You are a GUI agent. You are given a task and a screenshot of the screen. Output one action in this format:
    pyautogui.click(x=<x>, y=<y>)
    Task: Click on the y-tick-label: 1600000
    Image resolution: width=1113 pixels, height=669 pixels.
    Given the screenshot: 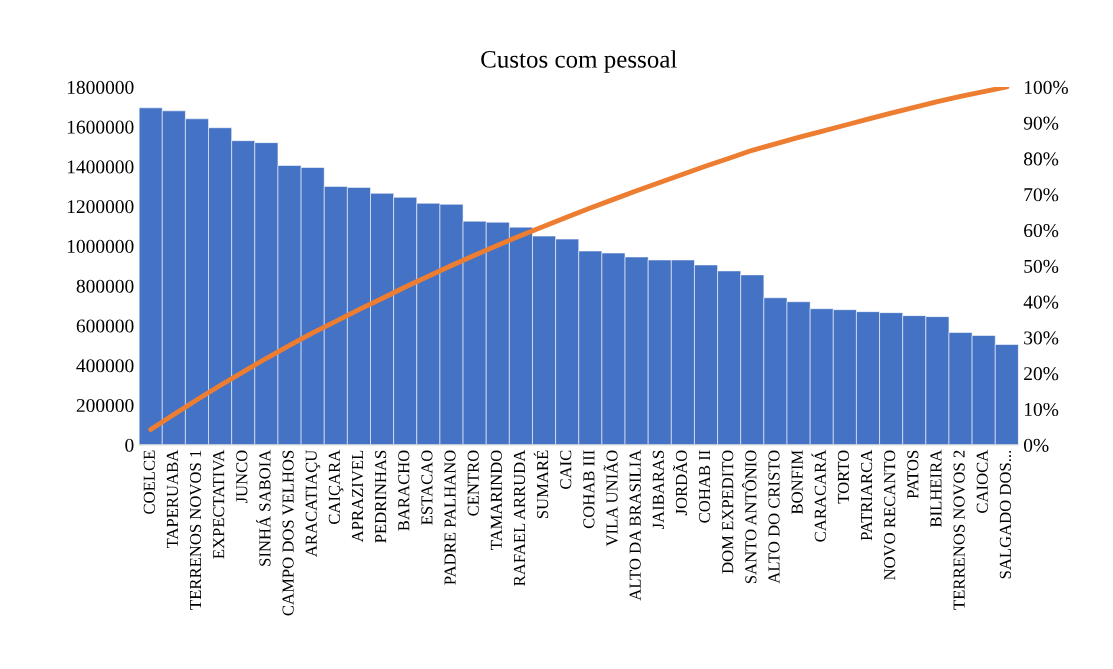 What is the action you would take?
    pyautogui.click(x=100, y=127)
    